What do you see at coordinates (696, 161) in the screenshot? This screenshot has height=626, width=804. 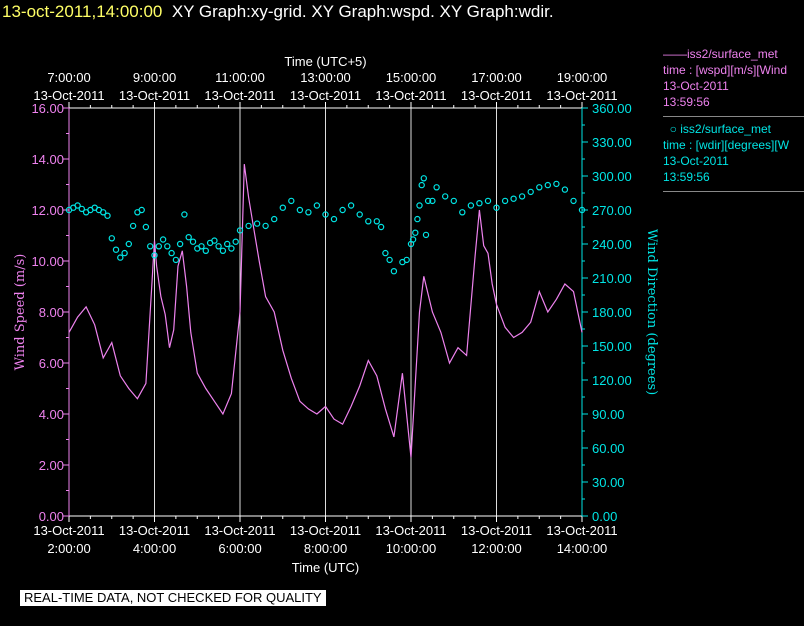 I see `legend-wdir-line3: 13-Oct-2011` at bounding box center [696, 161].